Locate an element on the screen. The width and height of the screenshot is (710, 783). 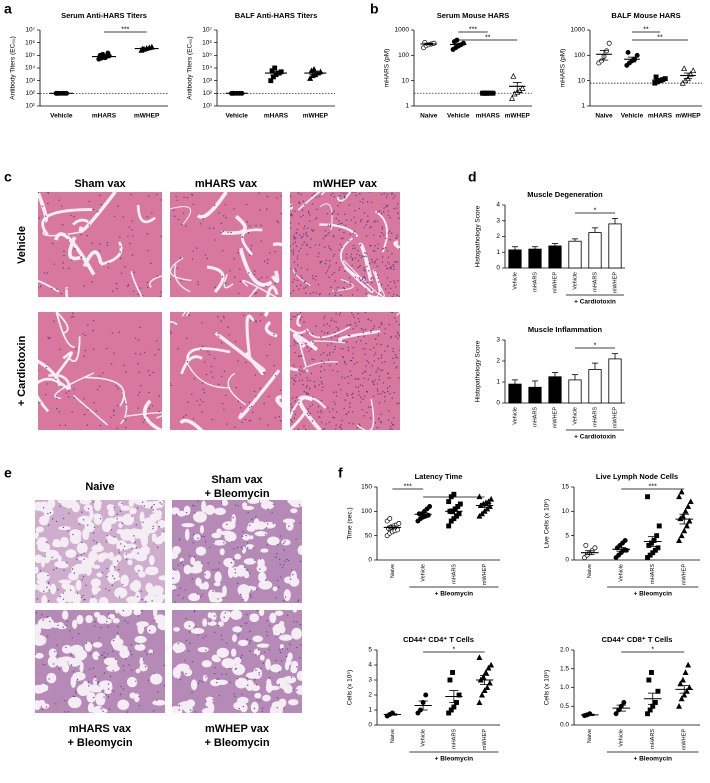
y-tick-label: 2 is located at coordinates (498, 236).